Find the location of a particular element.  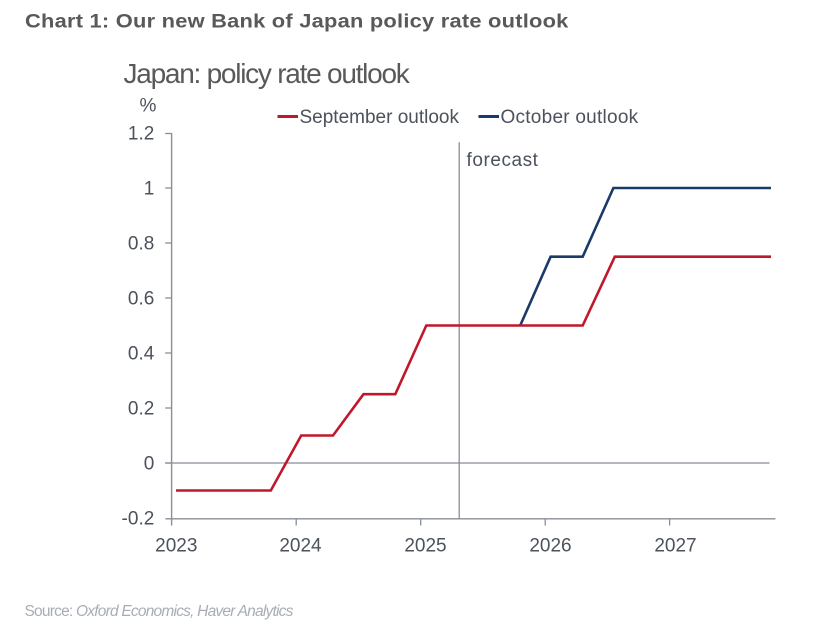

svg-text: 0.4 is located at coordinates (141, 354).